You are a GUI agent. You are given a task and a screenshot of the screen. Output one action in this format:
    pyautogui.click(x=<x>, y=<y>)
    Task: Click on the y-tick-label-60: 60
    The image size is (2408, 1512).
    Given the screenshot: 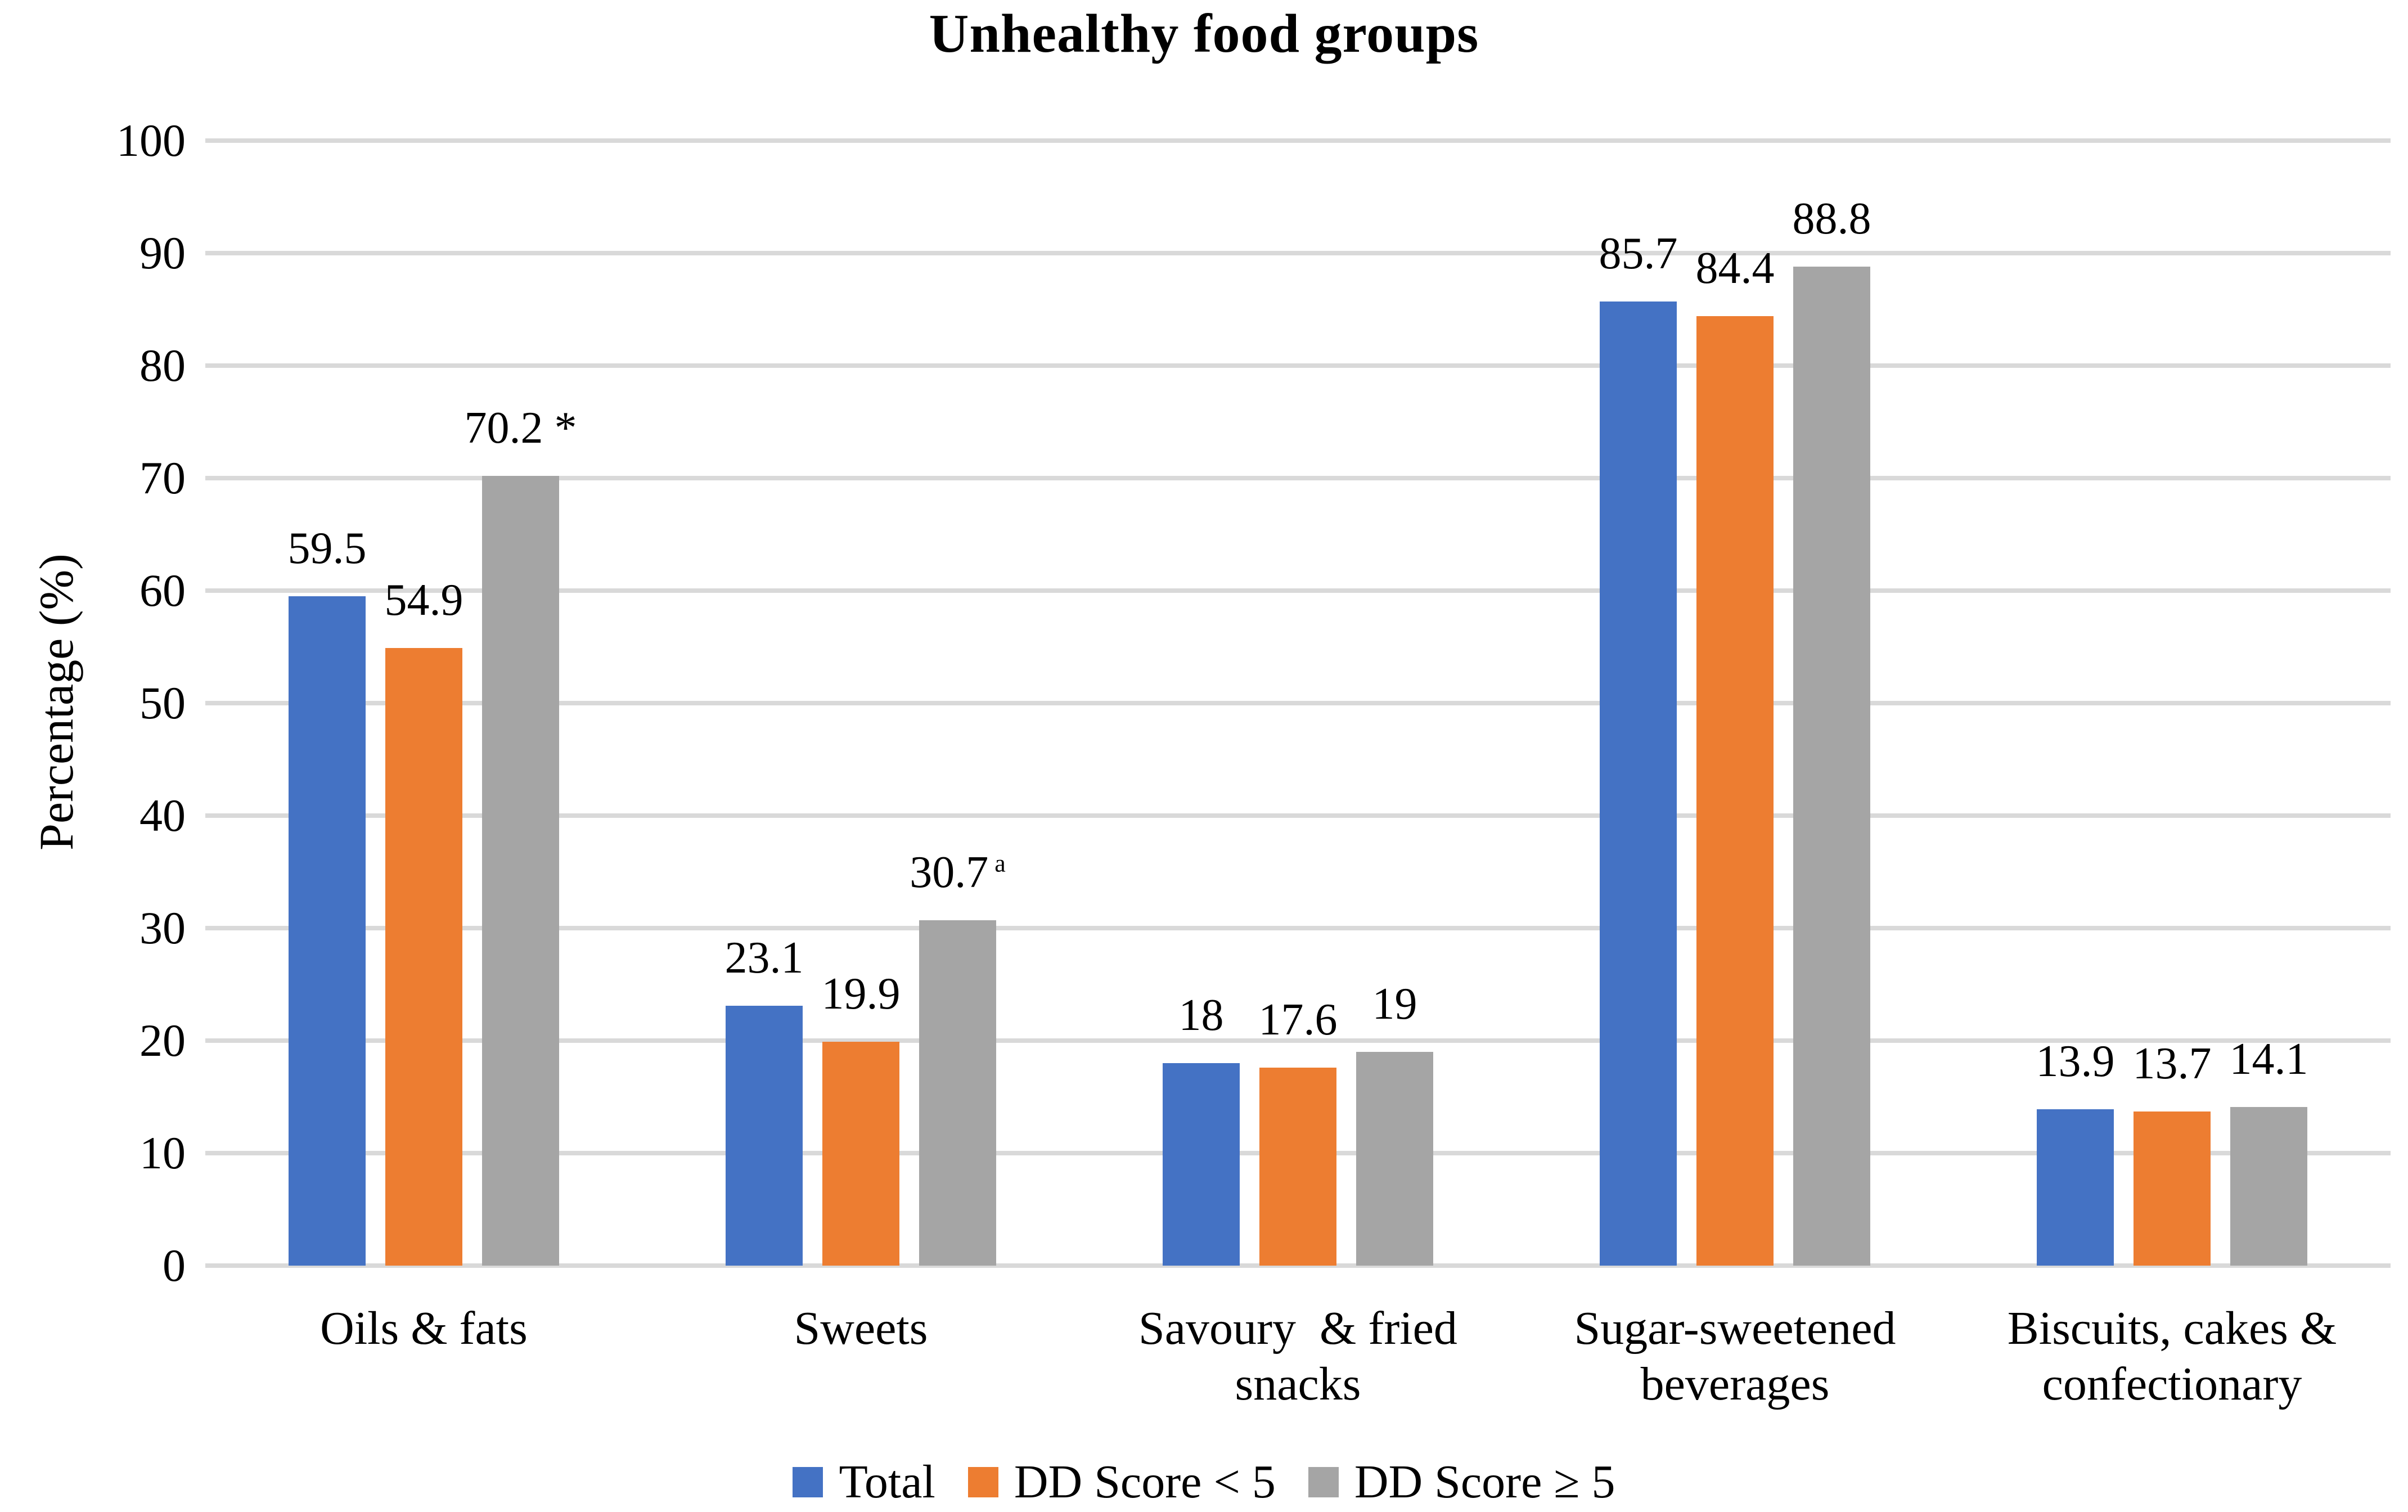 What is the action you would take?
    pyautogui.click(x=162, y=590)
    